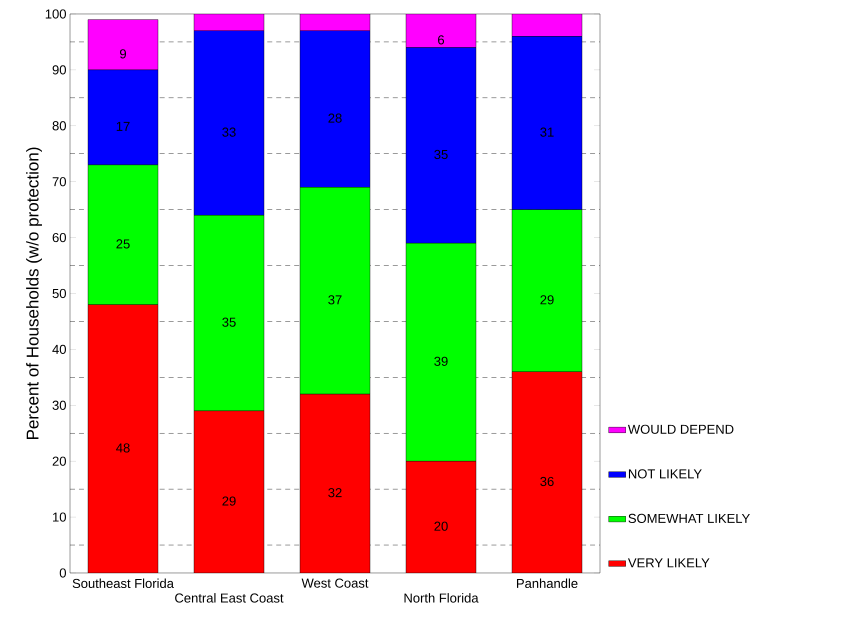 This screenshot has width=846, height=642. Describe the element at coordinates (335, 493) in the screenshot. I see `data-label: 32` at that location.